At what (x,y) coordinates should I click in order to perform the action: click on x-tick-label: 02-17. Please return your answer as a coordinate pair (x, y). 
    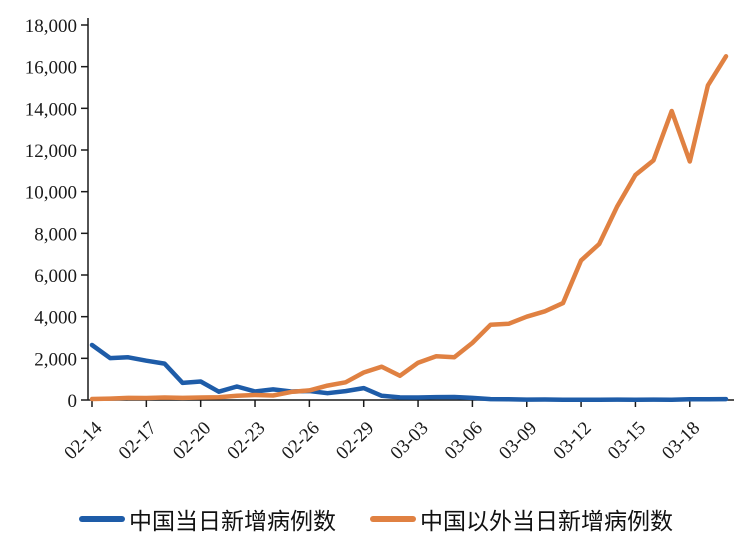
    Looking at the image, I should click on (138, 441).